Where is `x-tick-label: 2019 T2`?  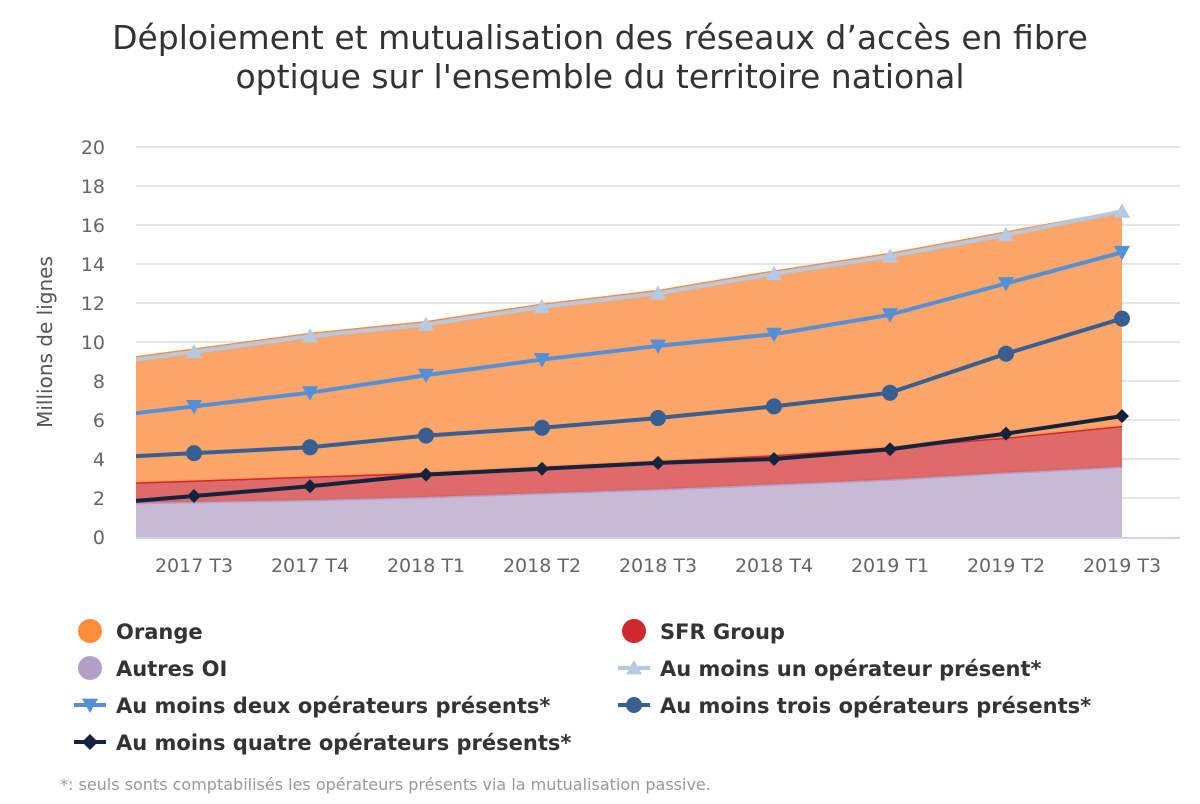
x-tick-label: 2019 T2 is located at coordinates (1006, 566).